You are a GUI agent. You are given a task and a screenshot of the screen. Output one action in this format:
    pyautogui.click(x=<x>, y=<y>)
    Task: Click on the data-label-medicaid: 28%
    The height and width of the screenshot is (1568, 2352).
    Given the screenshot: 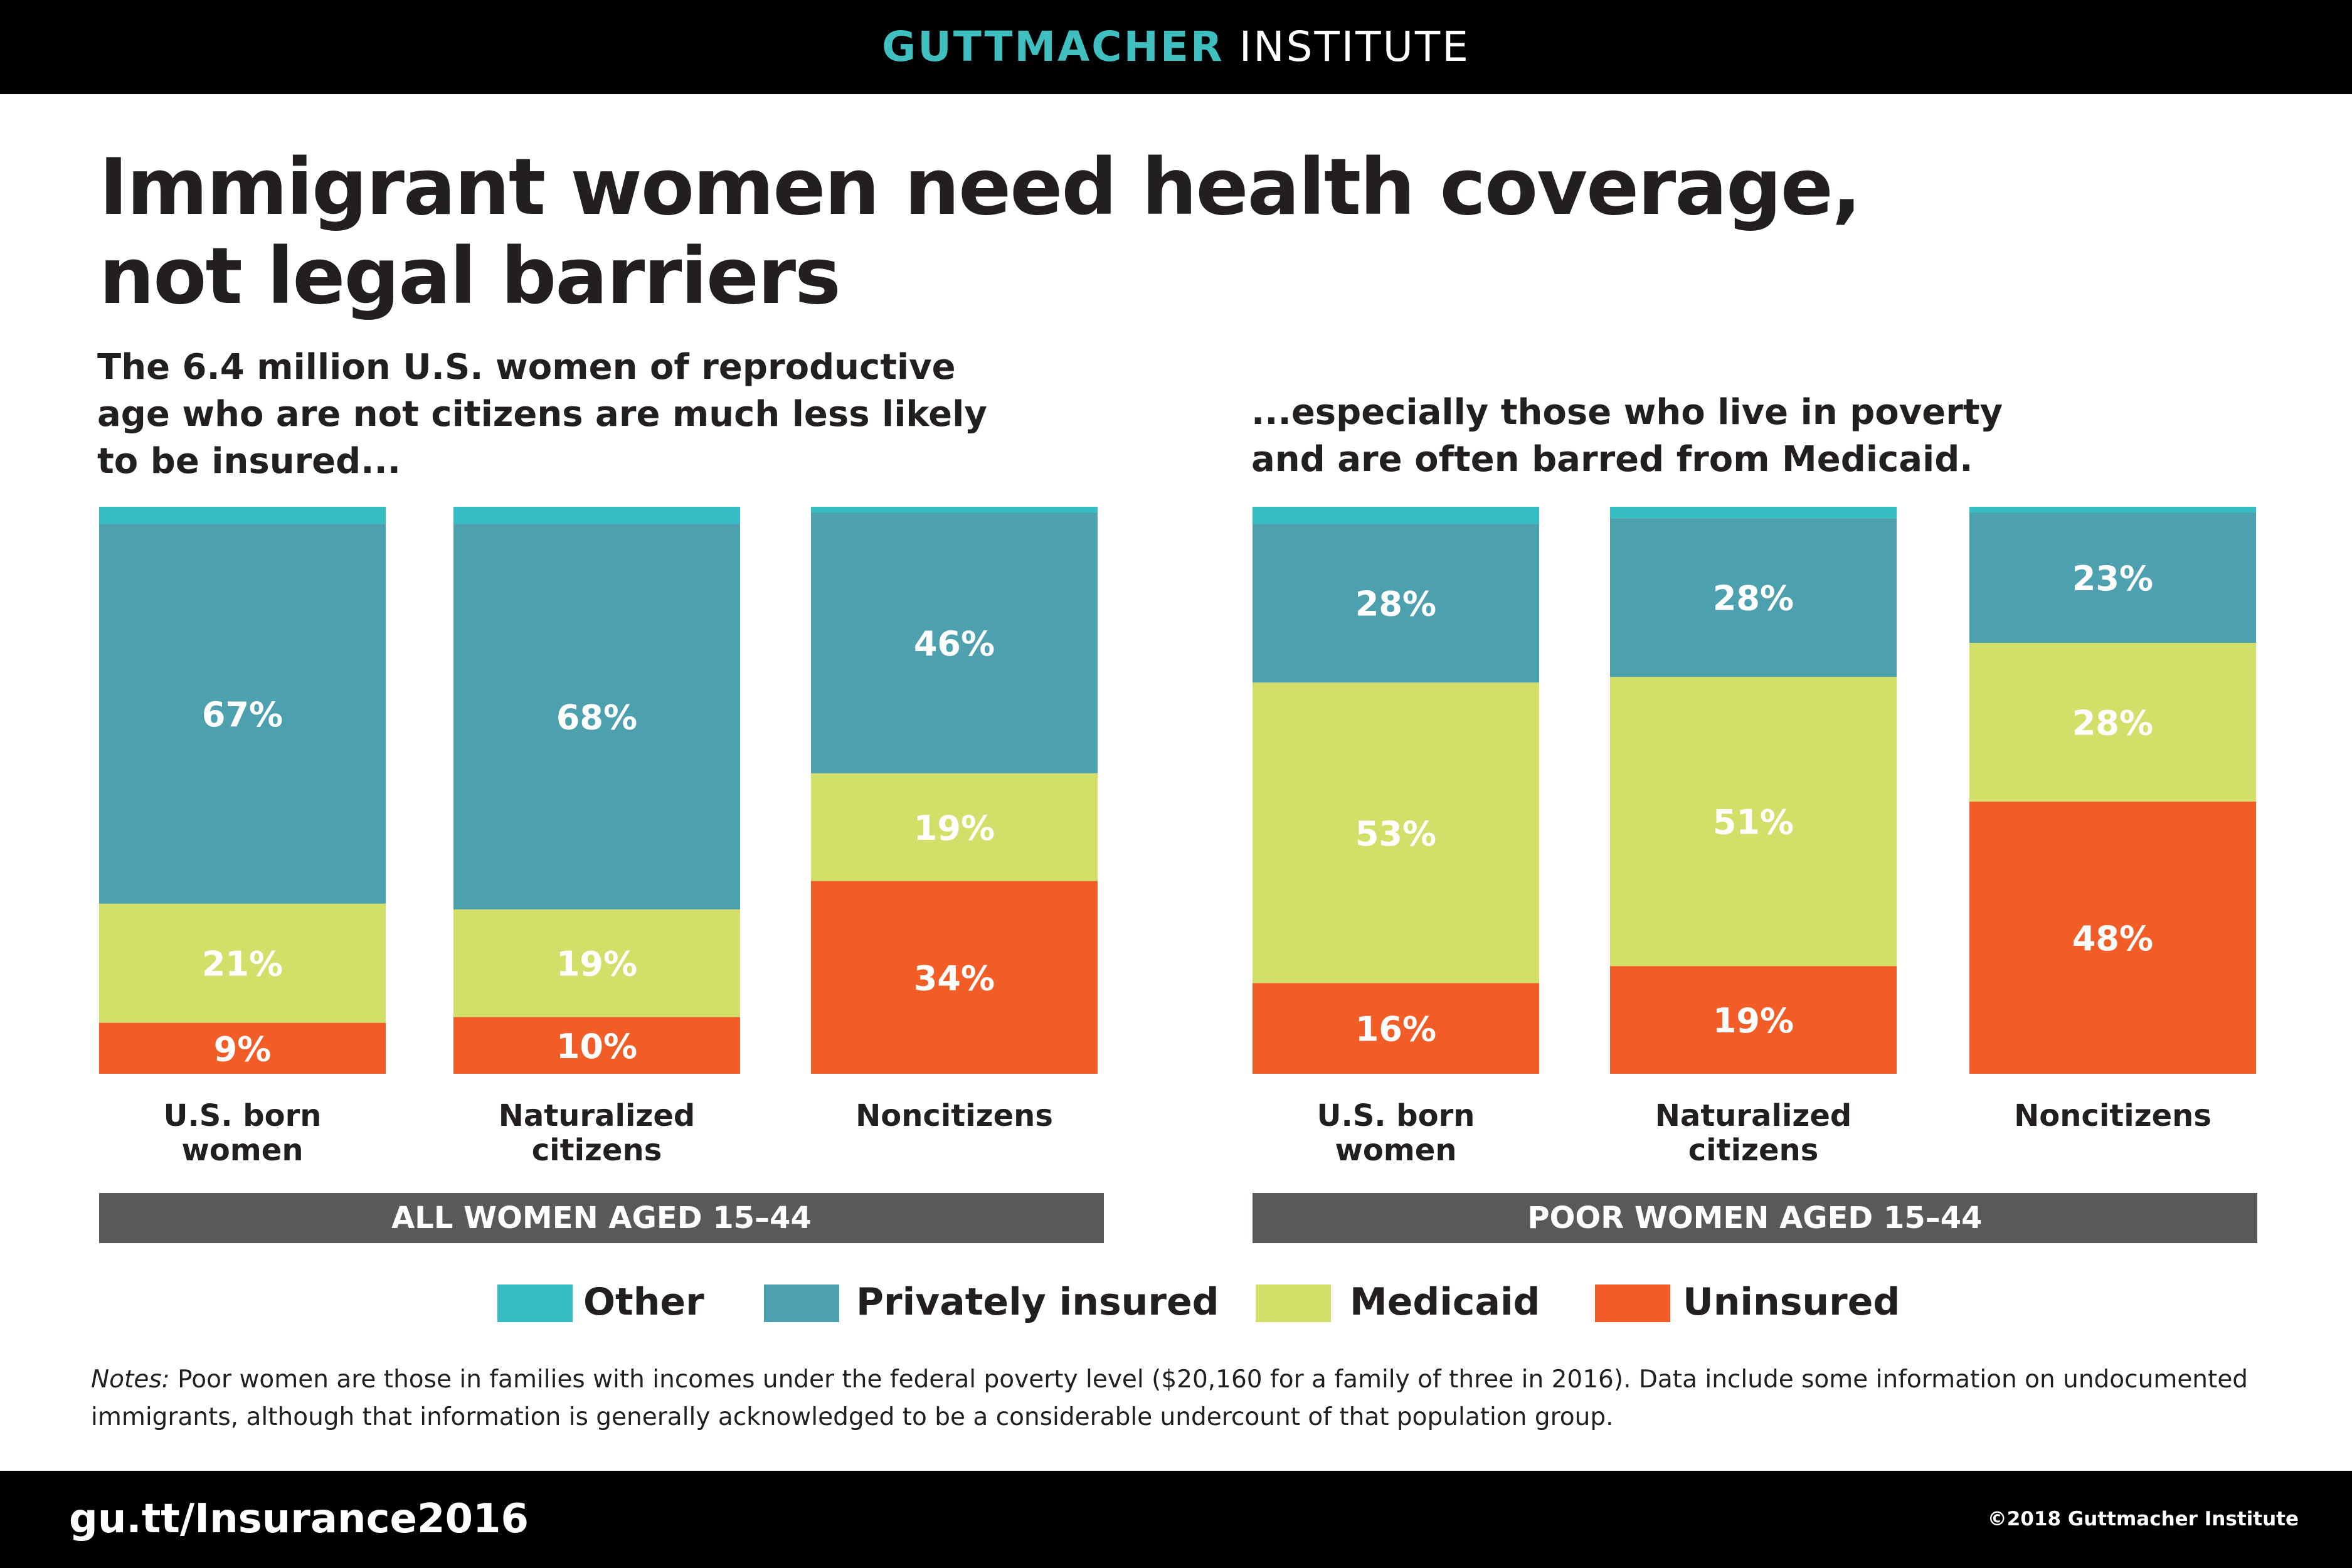 What is the action you would take?
    pyautogui.click(x=2112, y=723)
    